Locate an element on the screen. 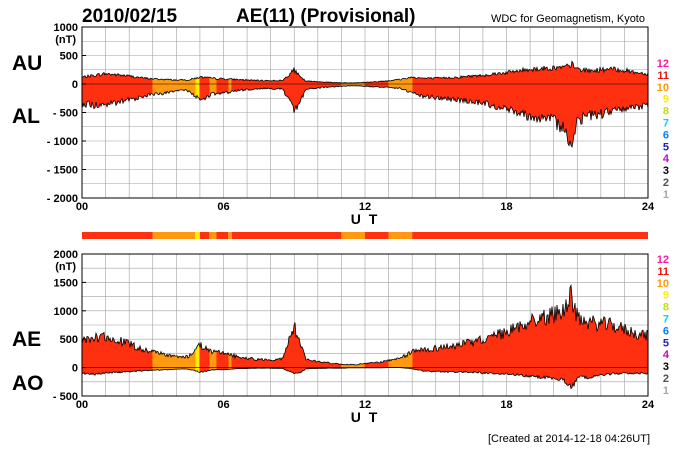 The width and height of the screenshot is (700, 450). ae-ao-level-legend-item: 7 is located at coordinates (666, 320).